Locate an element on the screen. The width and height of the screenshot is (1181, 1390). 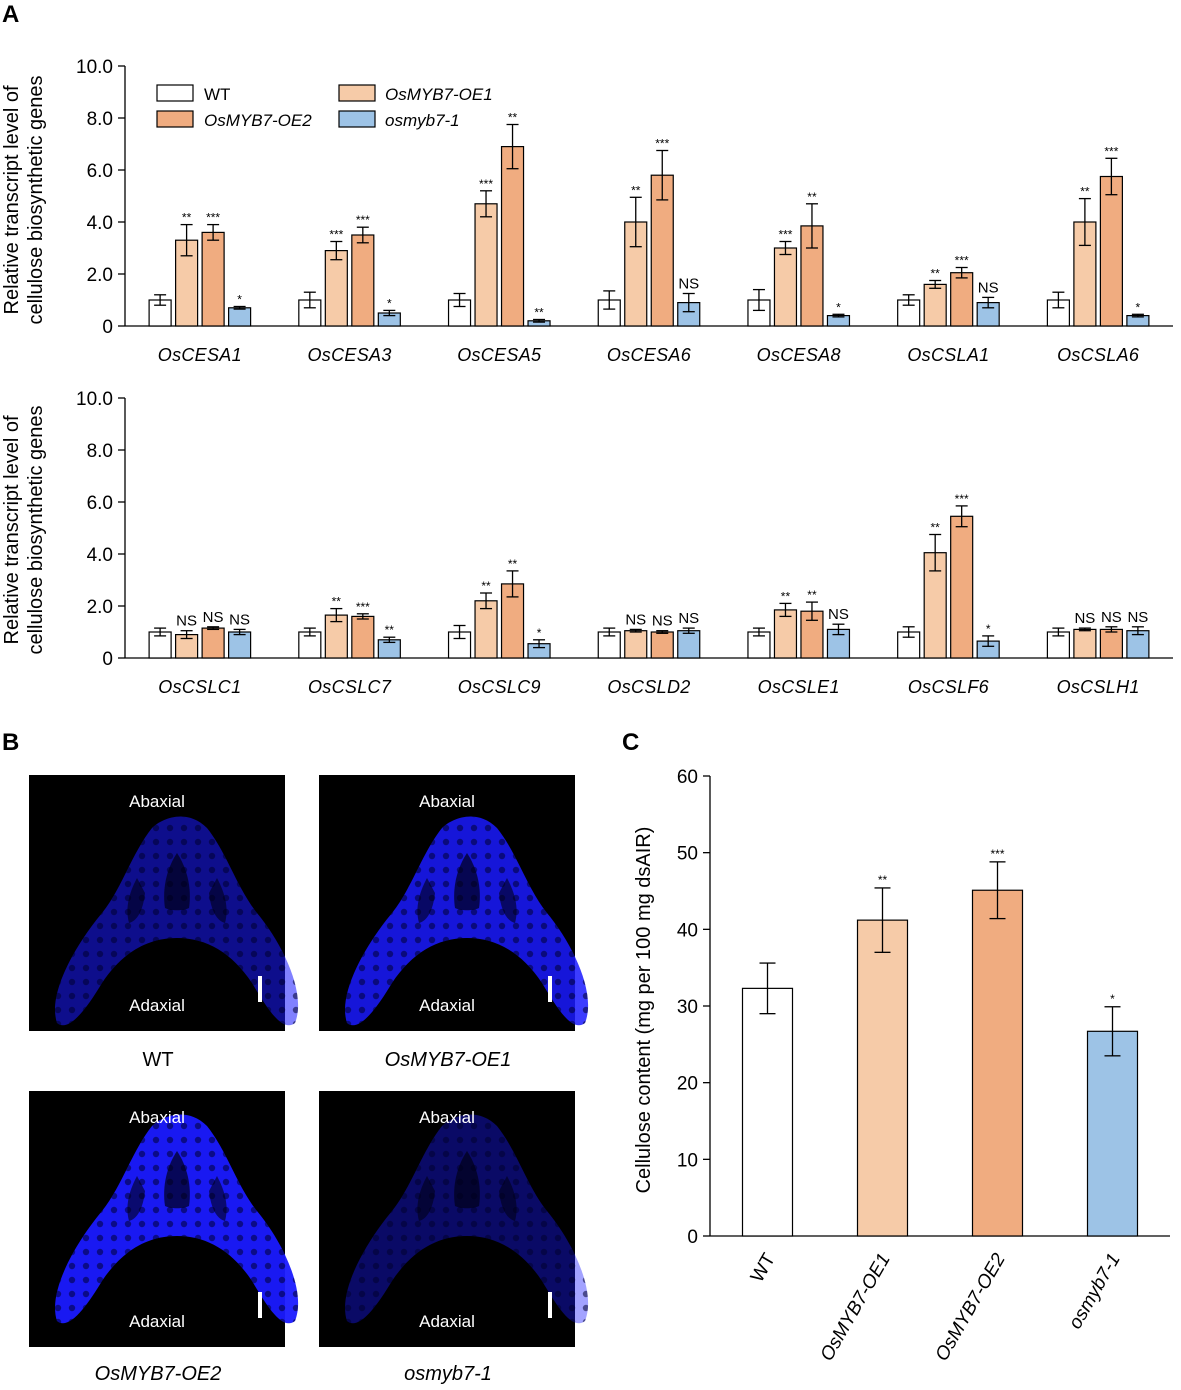
y-tick-label: 20 is located at coordinates (687, 1084).